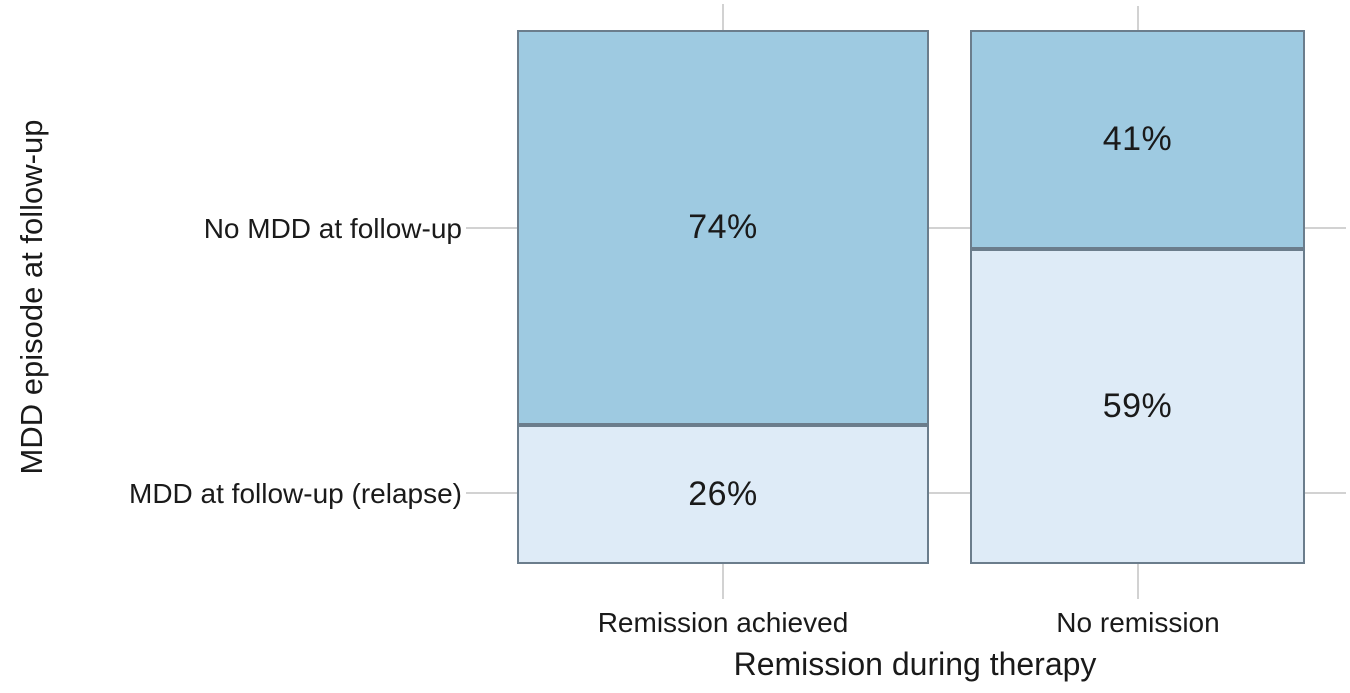 This screenshot has width=1350, height=693. What do you see at coordinates (1138, 581) in the screenshot?
I see `bottom-tick-no-remission` at bounding box center [1138, 581].